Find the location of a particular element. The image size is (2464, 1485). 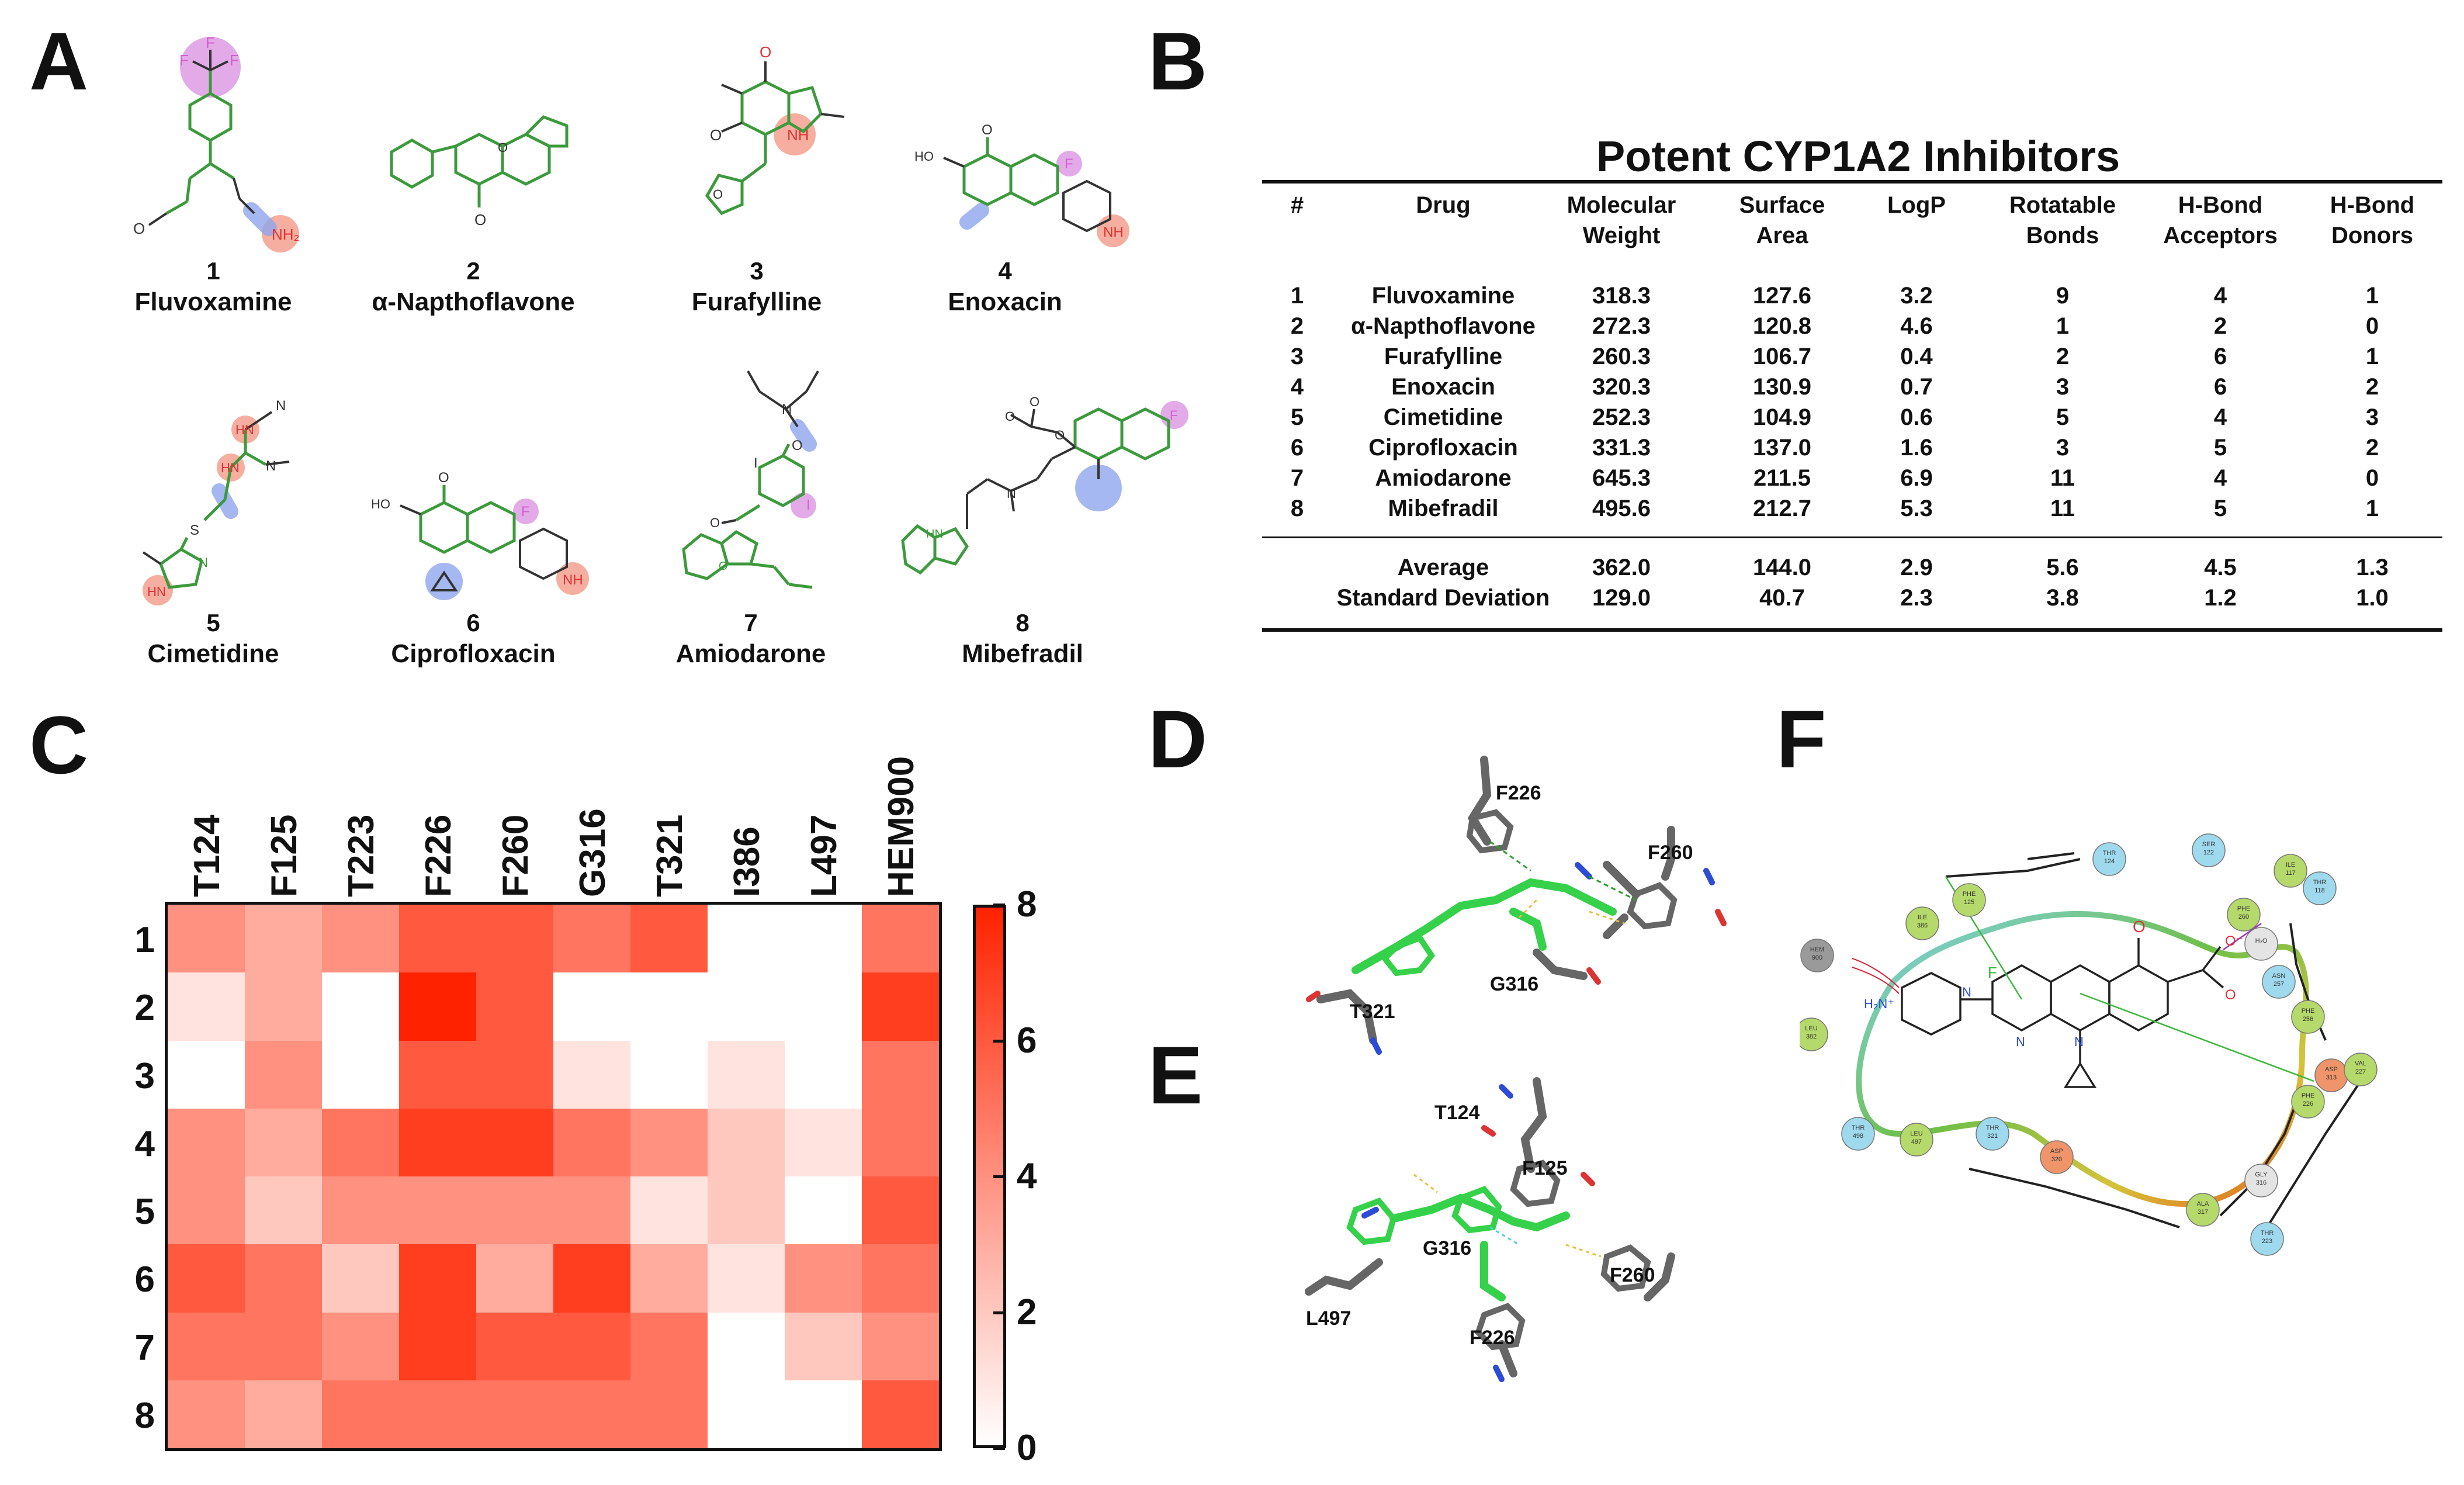

table-cell: 331.3 is located at coordinates (1621, 448).